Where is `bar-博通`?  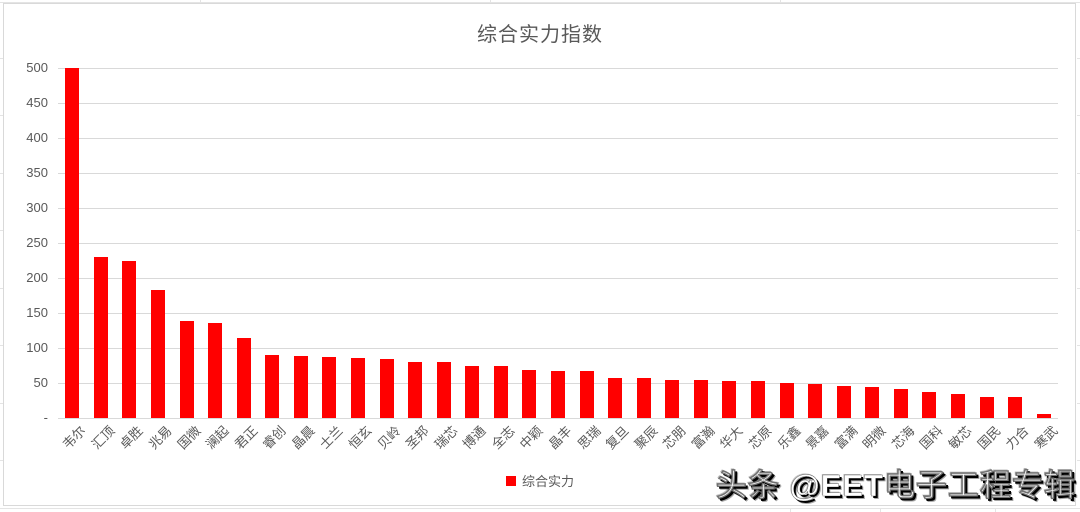
bar-博通 is located at coordinates (472, 391).